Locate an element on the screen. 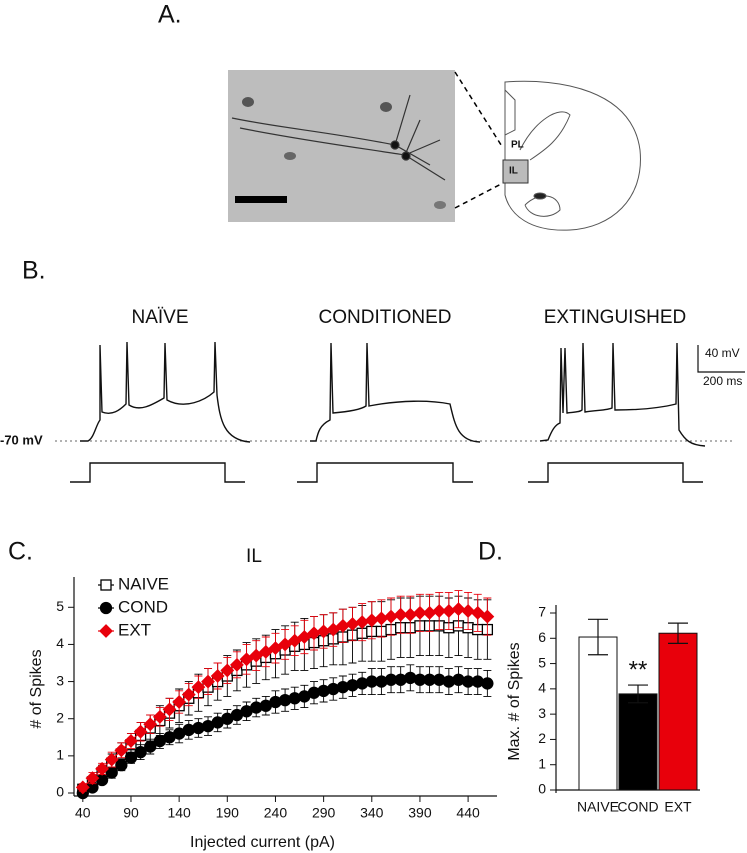 The width and height of the screenshot is (747, 853). panel-label: D. is located at coordinates (490, 552).